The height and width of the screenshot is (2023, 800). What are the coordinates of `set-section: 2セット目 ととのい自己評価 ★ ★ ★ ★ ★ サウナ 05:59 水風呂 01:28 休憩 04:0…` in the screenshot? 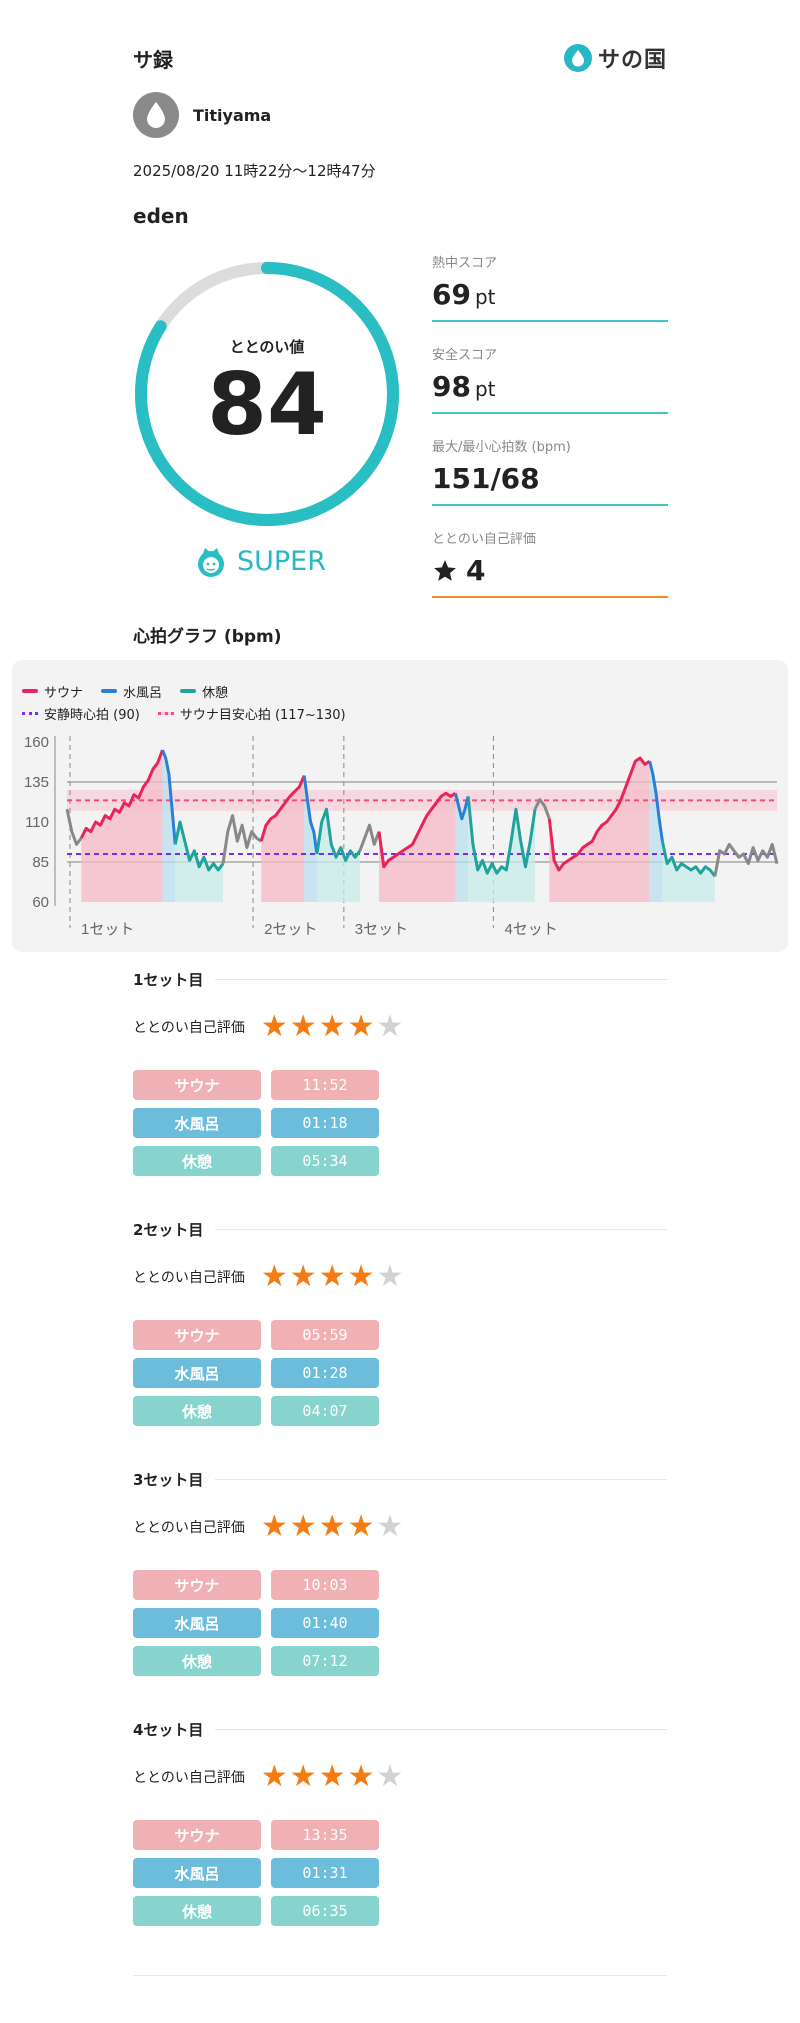 It's located at (400, 1326).